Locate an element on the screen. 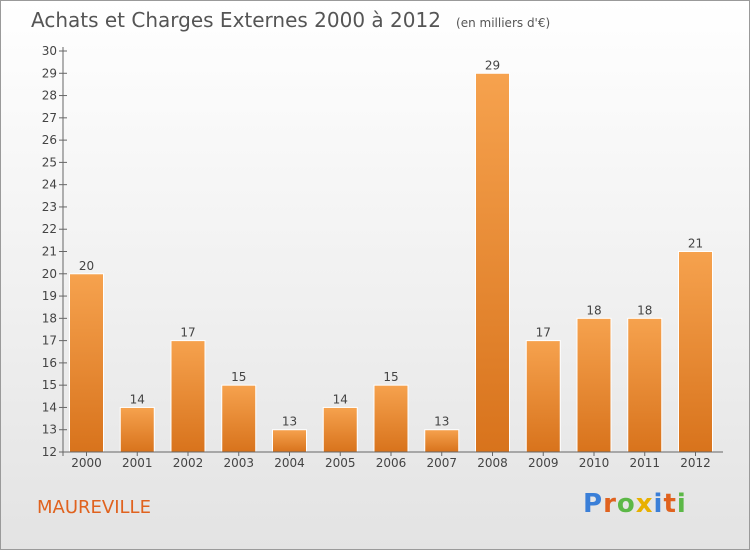 The image size is (750, 550). x-tick-label: 2012 is located at coordinates (695, 463).